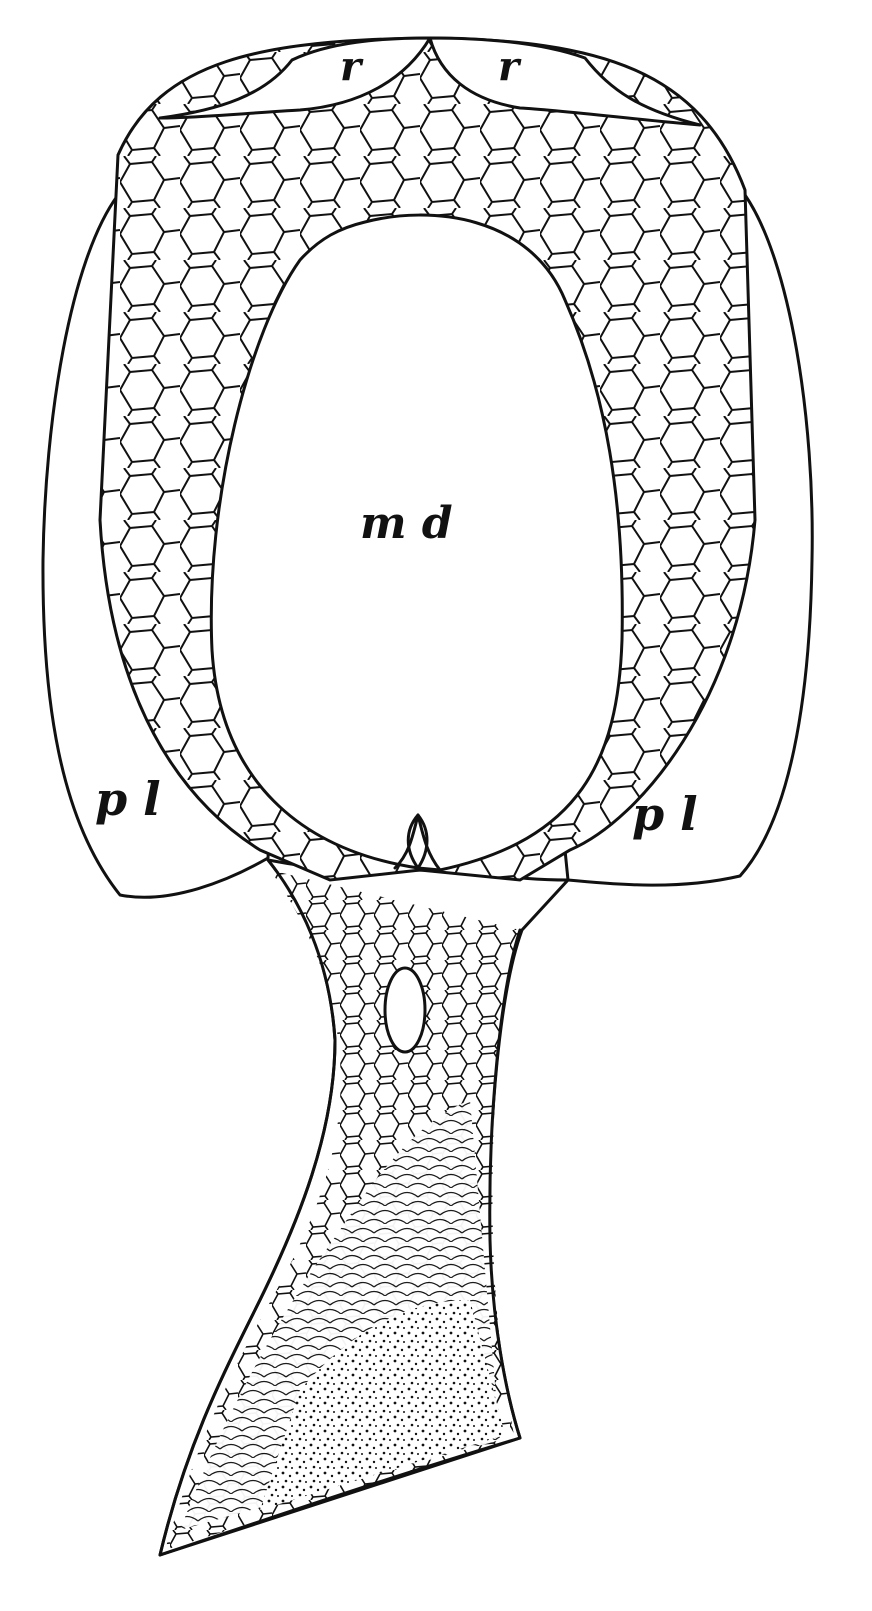 The image size is (872, 1611). Describe the element at coordinates (340, 1496) in the screenshot. I see `tail-fin-edge` at that location.